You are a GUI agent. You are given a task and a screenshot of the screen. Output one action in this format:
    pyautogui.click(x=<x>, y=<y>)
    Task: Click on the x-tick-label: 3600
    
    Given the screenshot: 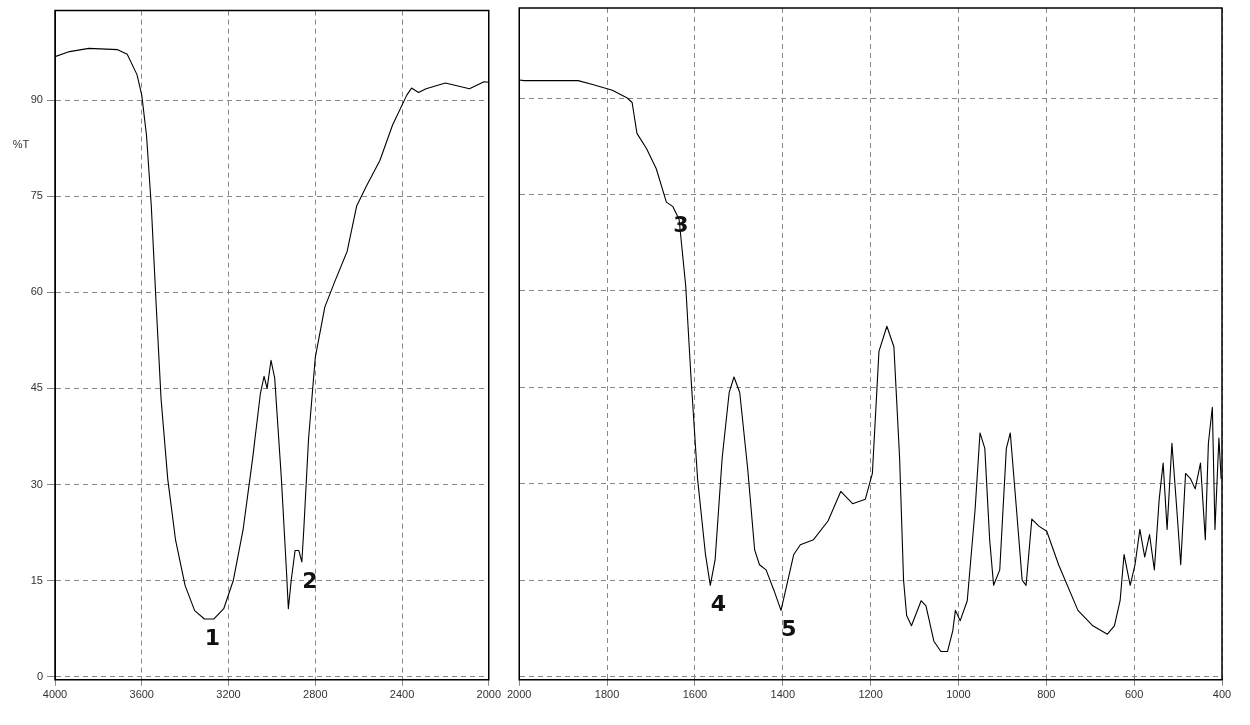 What is the action you would take?
    pyautogui.click(x=141, y=694)
    